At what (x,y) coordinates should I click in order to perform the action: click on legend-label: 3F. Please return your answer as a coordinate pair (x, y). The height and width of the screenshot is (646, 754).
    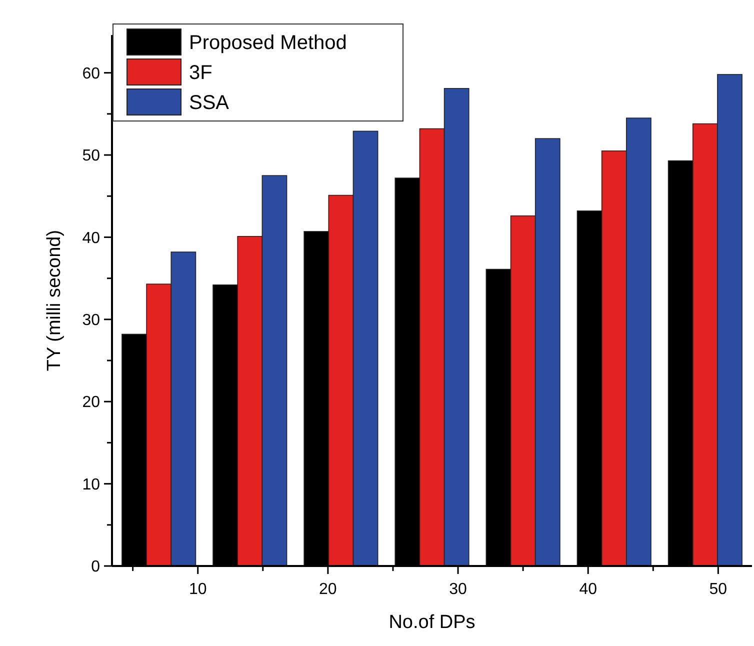
    Looking at the image, I should click on (200, 73).